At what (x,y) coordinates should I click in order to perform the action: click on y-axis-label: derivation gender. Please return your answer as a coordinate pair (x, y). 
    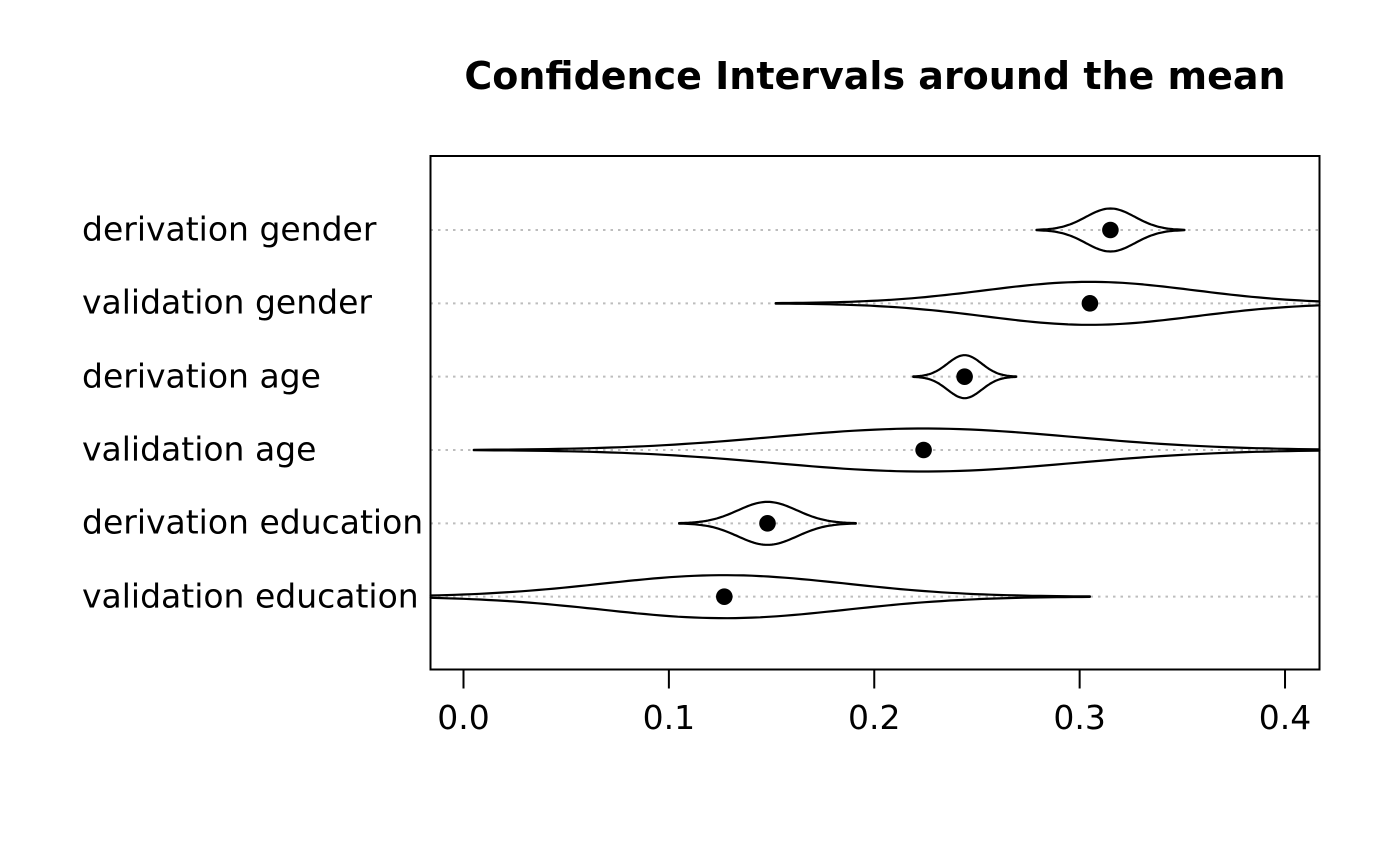
    Looking at the image, I should click on (229, 229).